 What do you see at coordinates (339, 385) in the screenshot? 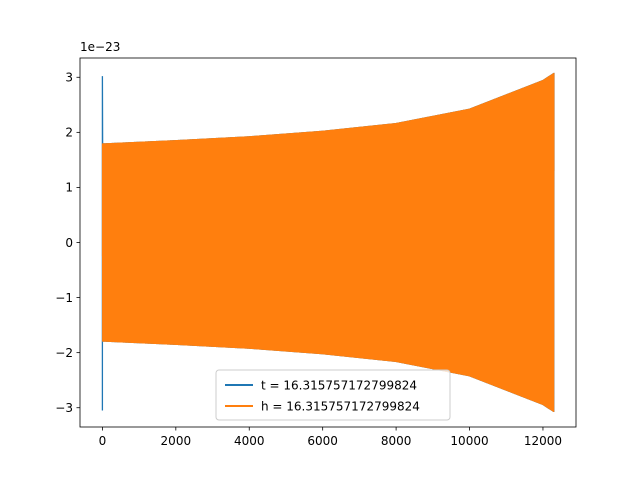
I see `legend-label-t: t = 16.315757172799824` at bounding box center [339, 385].